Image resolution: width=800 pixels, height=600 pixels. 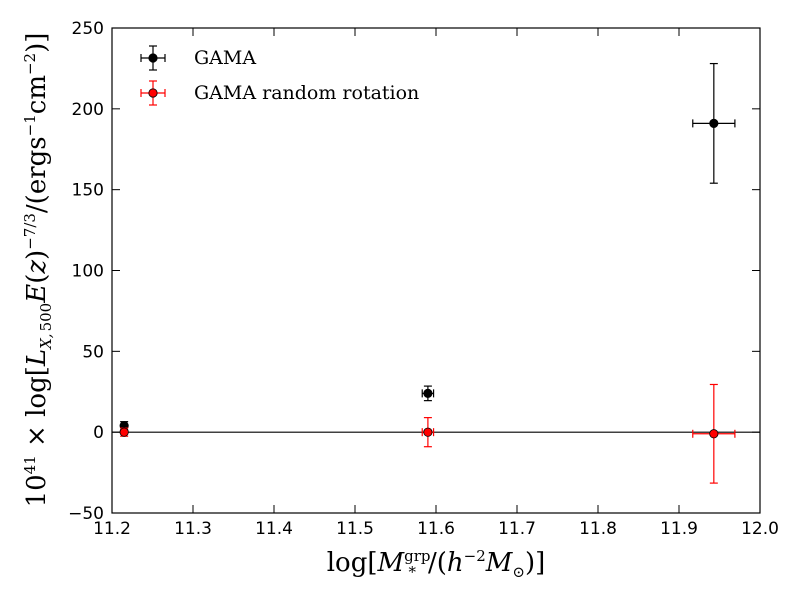 I want to click on x-tick-label: 11.9, so click(x=679, y=529).